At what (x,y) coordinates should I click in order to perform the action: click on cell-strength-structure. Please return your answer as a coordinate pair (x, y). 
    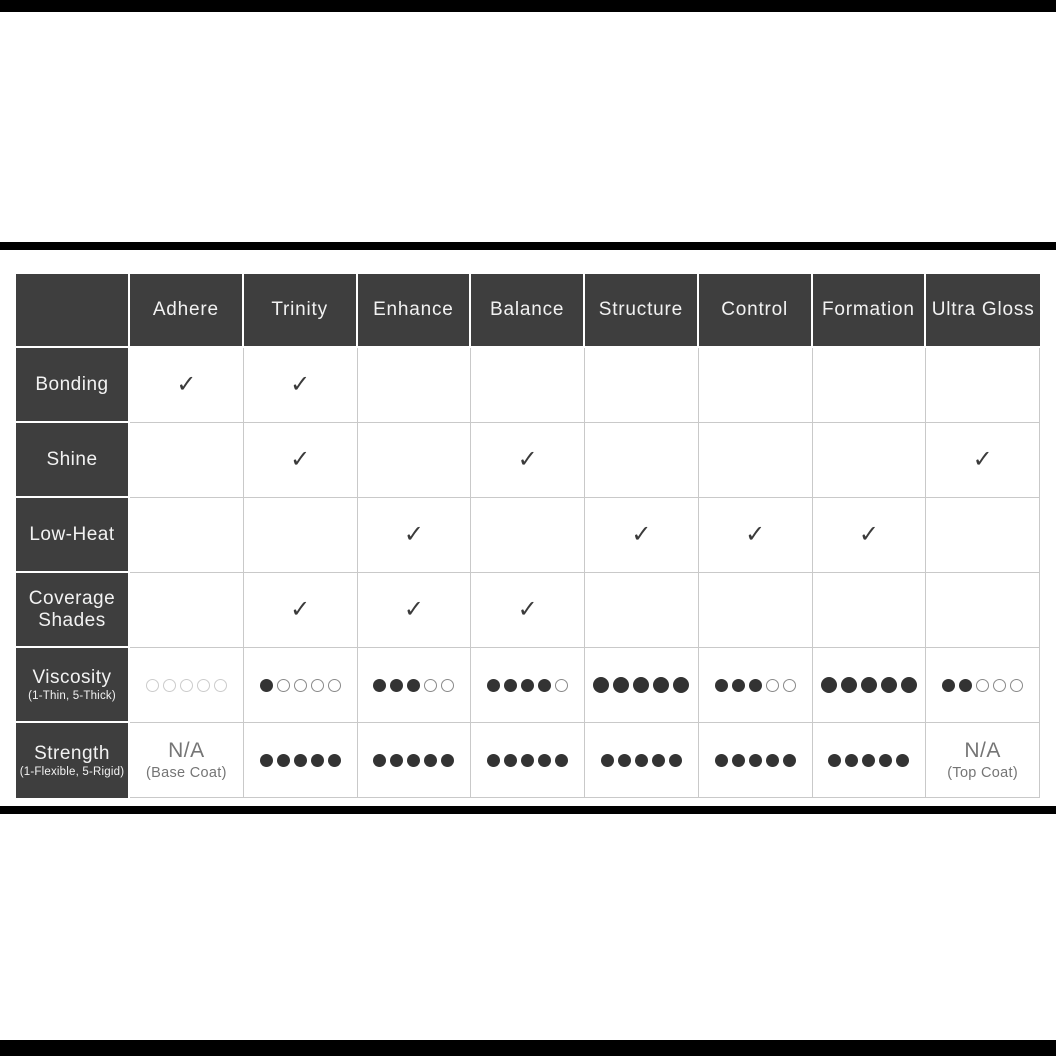
    Looking at the image, I should click on (642, 760).